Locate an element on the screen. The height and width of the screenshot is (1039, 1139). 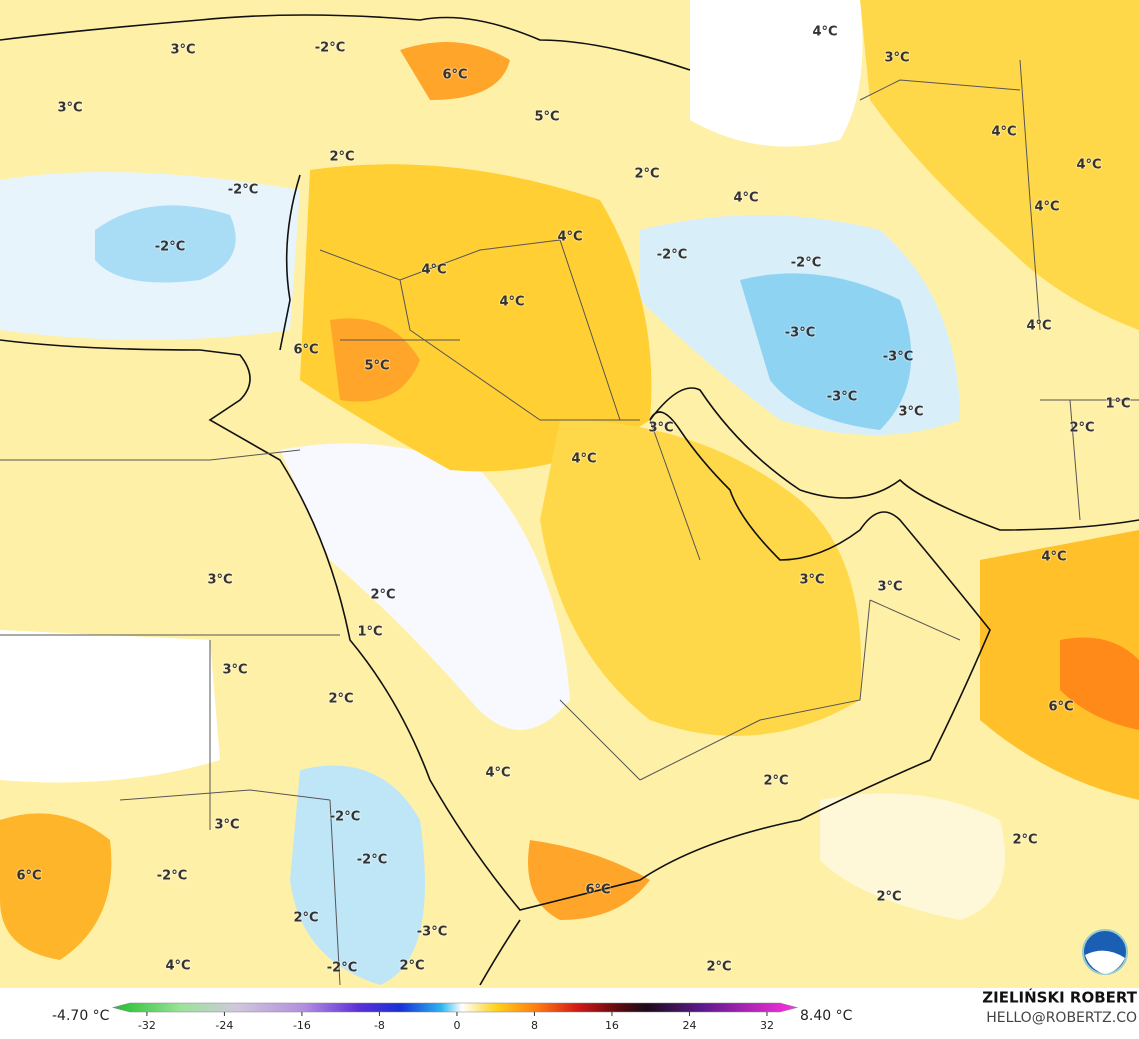
colorbar-min-label: -4.70 °C is located at coordinates (81, 1016).